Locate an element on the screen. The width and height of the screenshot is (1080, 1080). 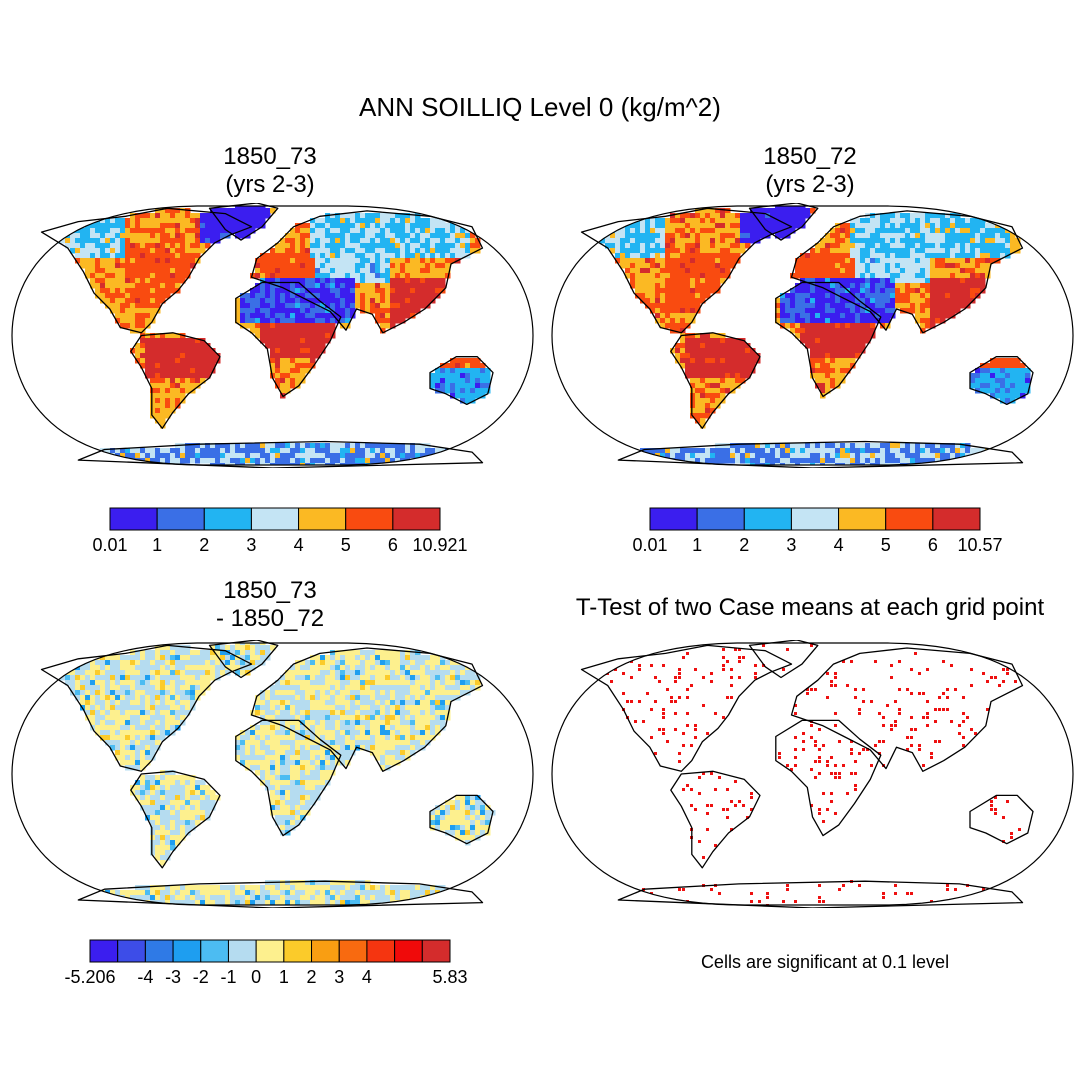
colorbar-tick-label: 0.01 is located at coordinates (649, 545).